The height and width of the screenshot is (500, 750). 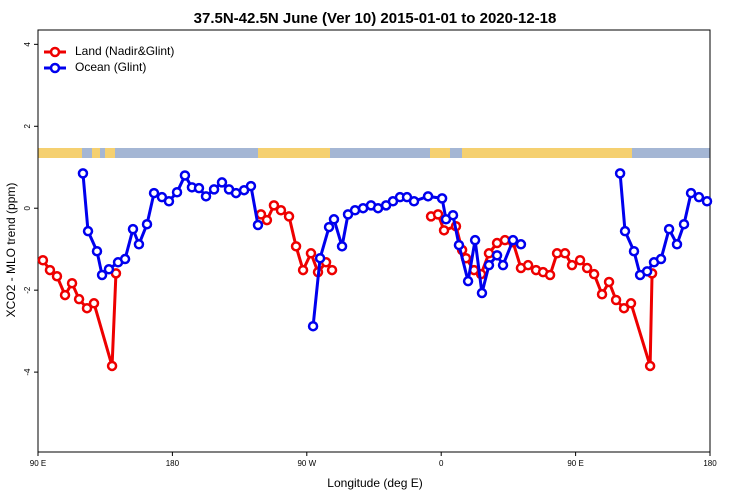 What do you see at coordinates (575, 463) in the screenshot?
I see `x-tick-label: 90 E` at bounding box center [575, 463].